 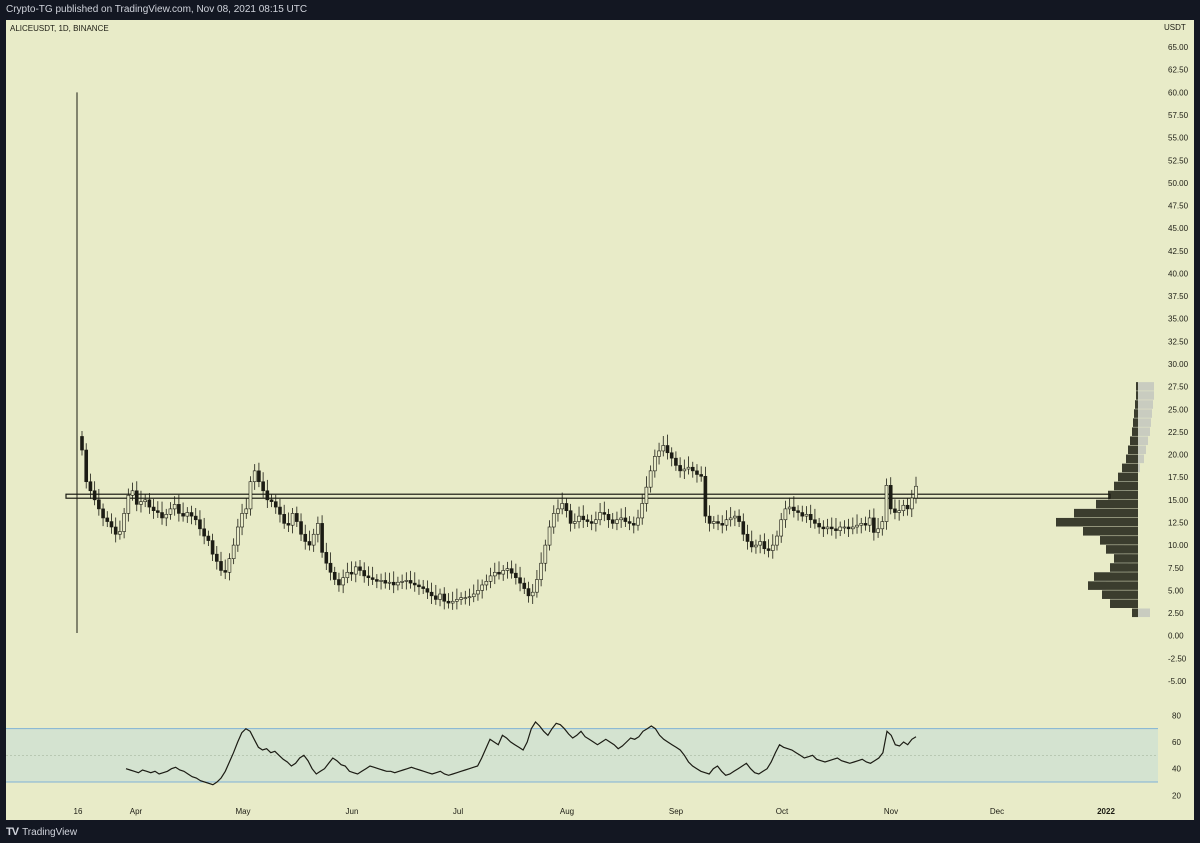 I want to click on tradingview-logo: TV TradingView, so click(x=41, y=832).